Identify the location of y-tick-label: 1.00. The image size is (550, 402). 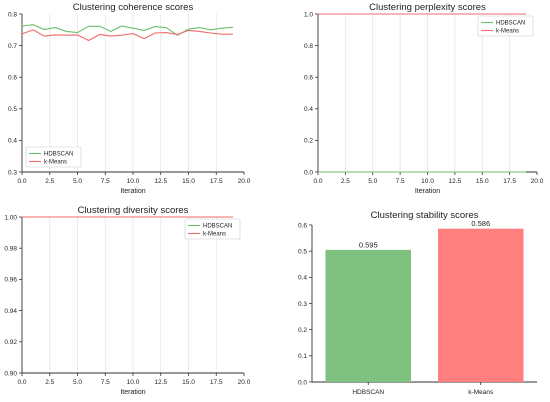
(10, 217).